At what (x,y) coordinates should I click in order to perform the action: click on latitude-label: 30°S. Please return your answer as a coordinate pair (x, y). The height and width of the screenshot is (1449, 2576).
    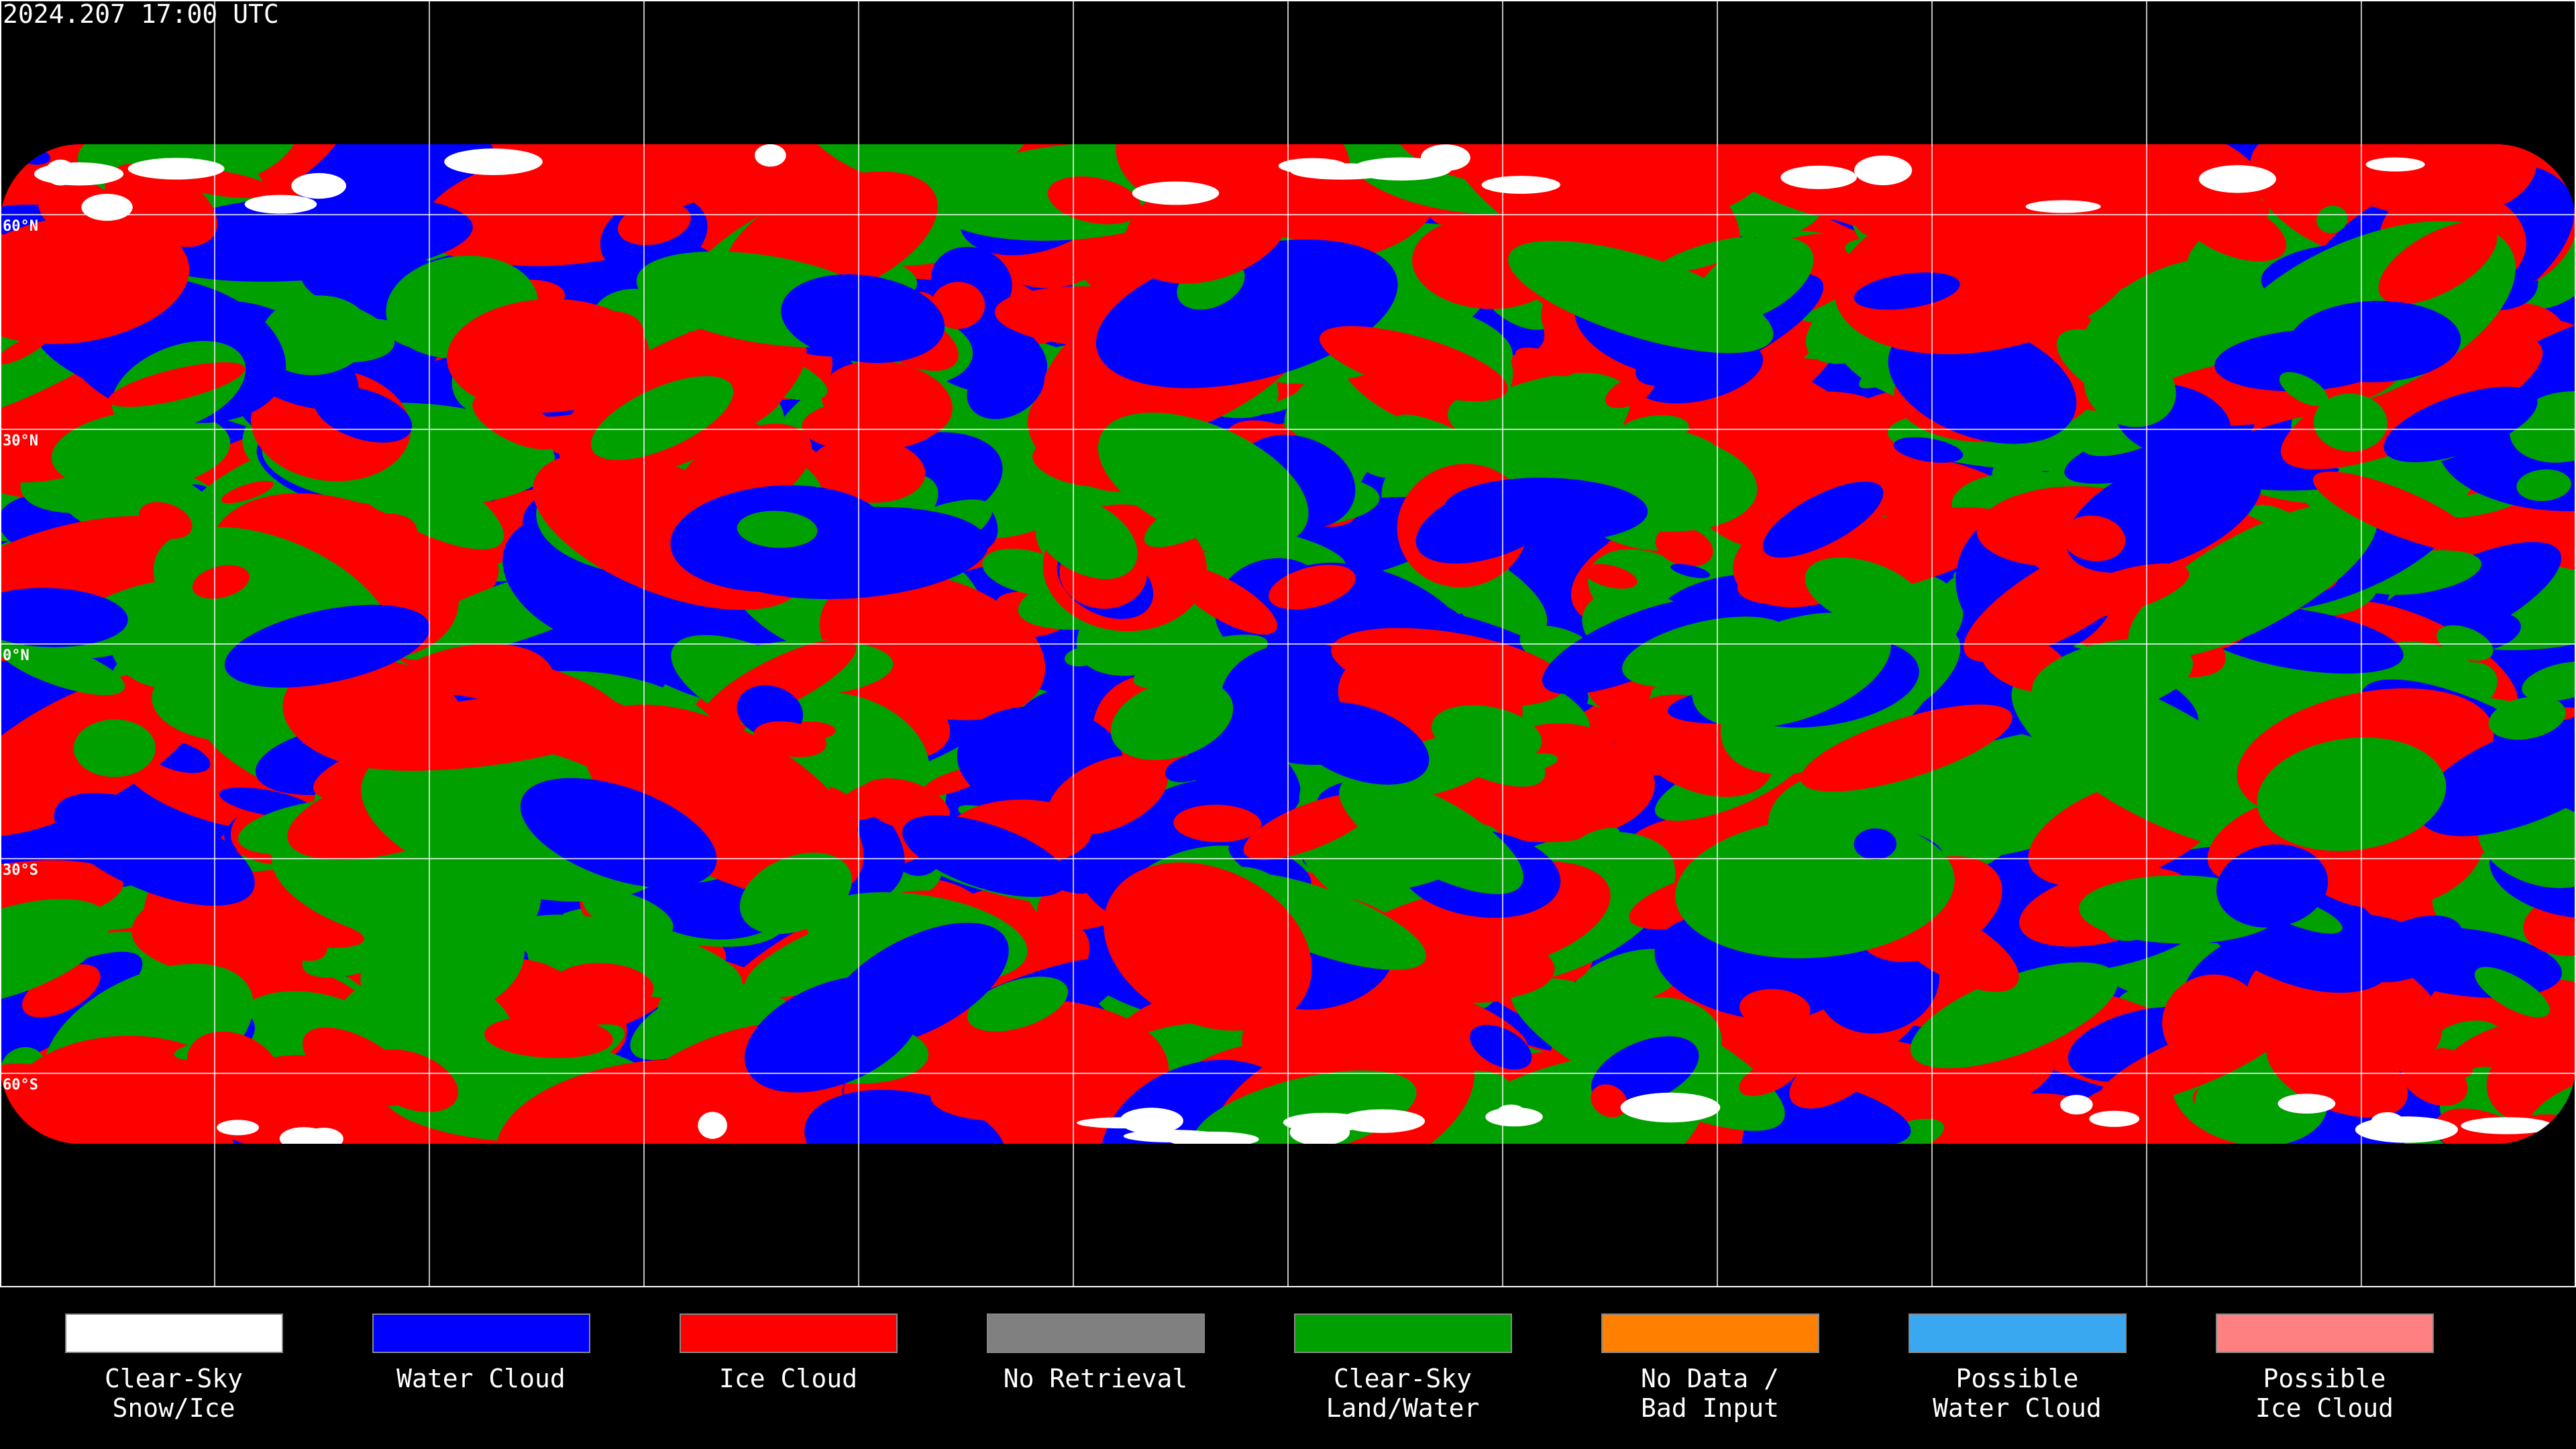
    Looking at the image, I should click on (20, 870).